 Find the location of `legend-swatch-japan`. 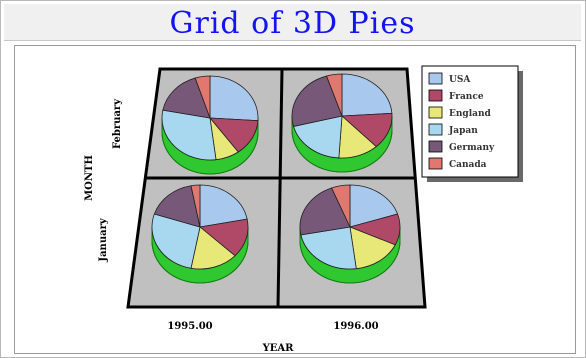

legend-swatch-japan is located at coordinates (435, 129).